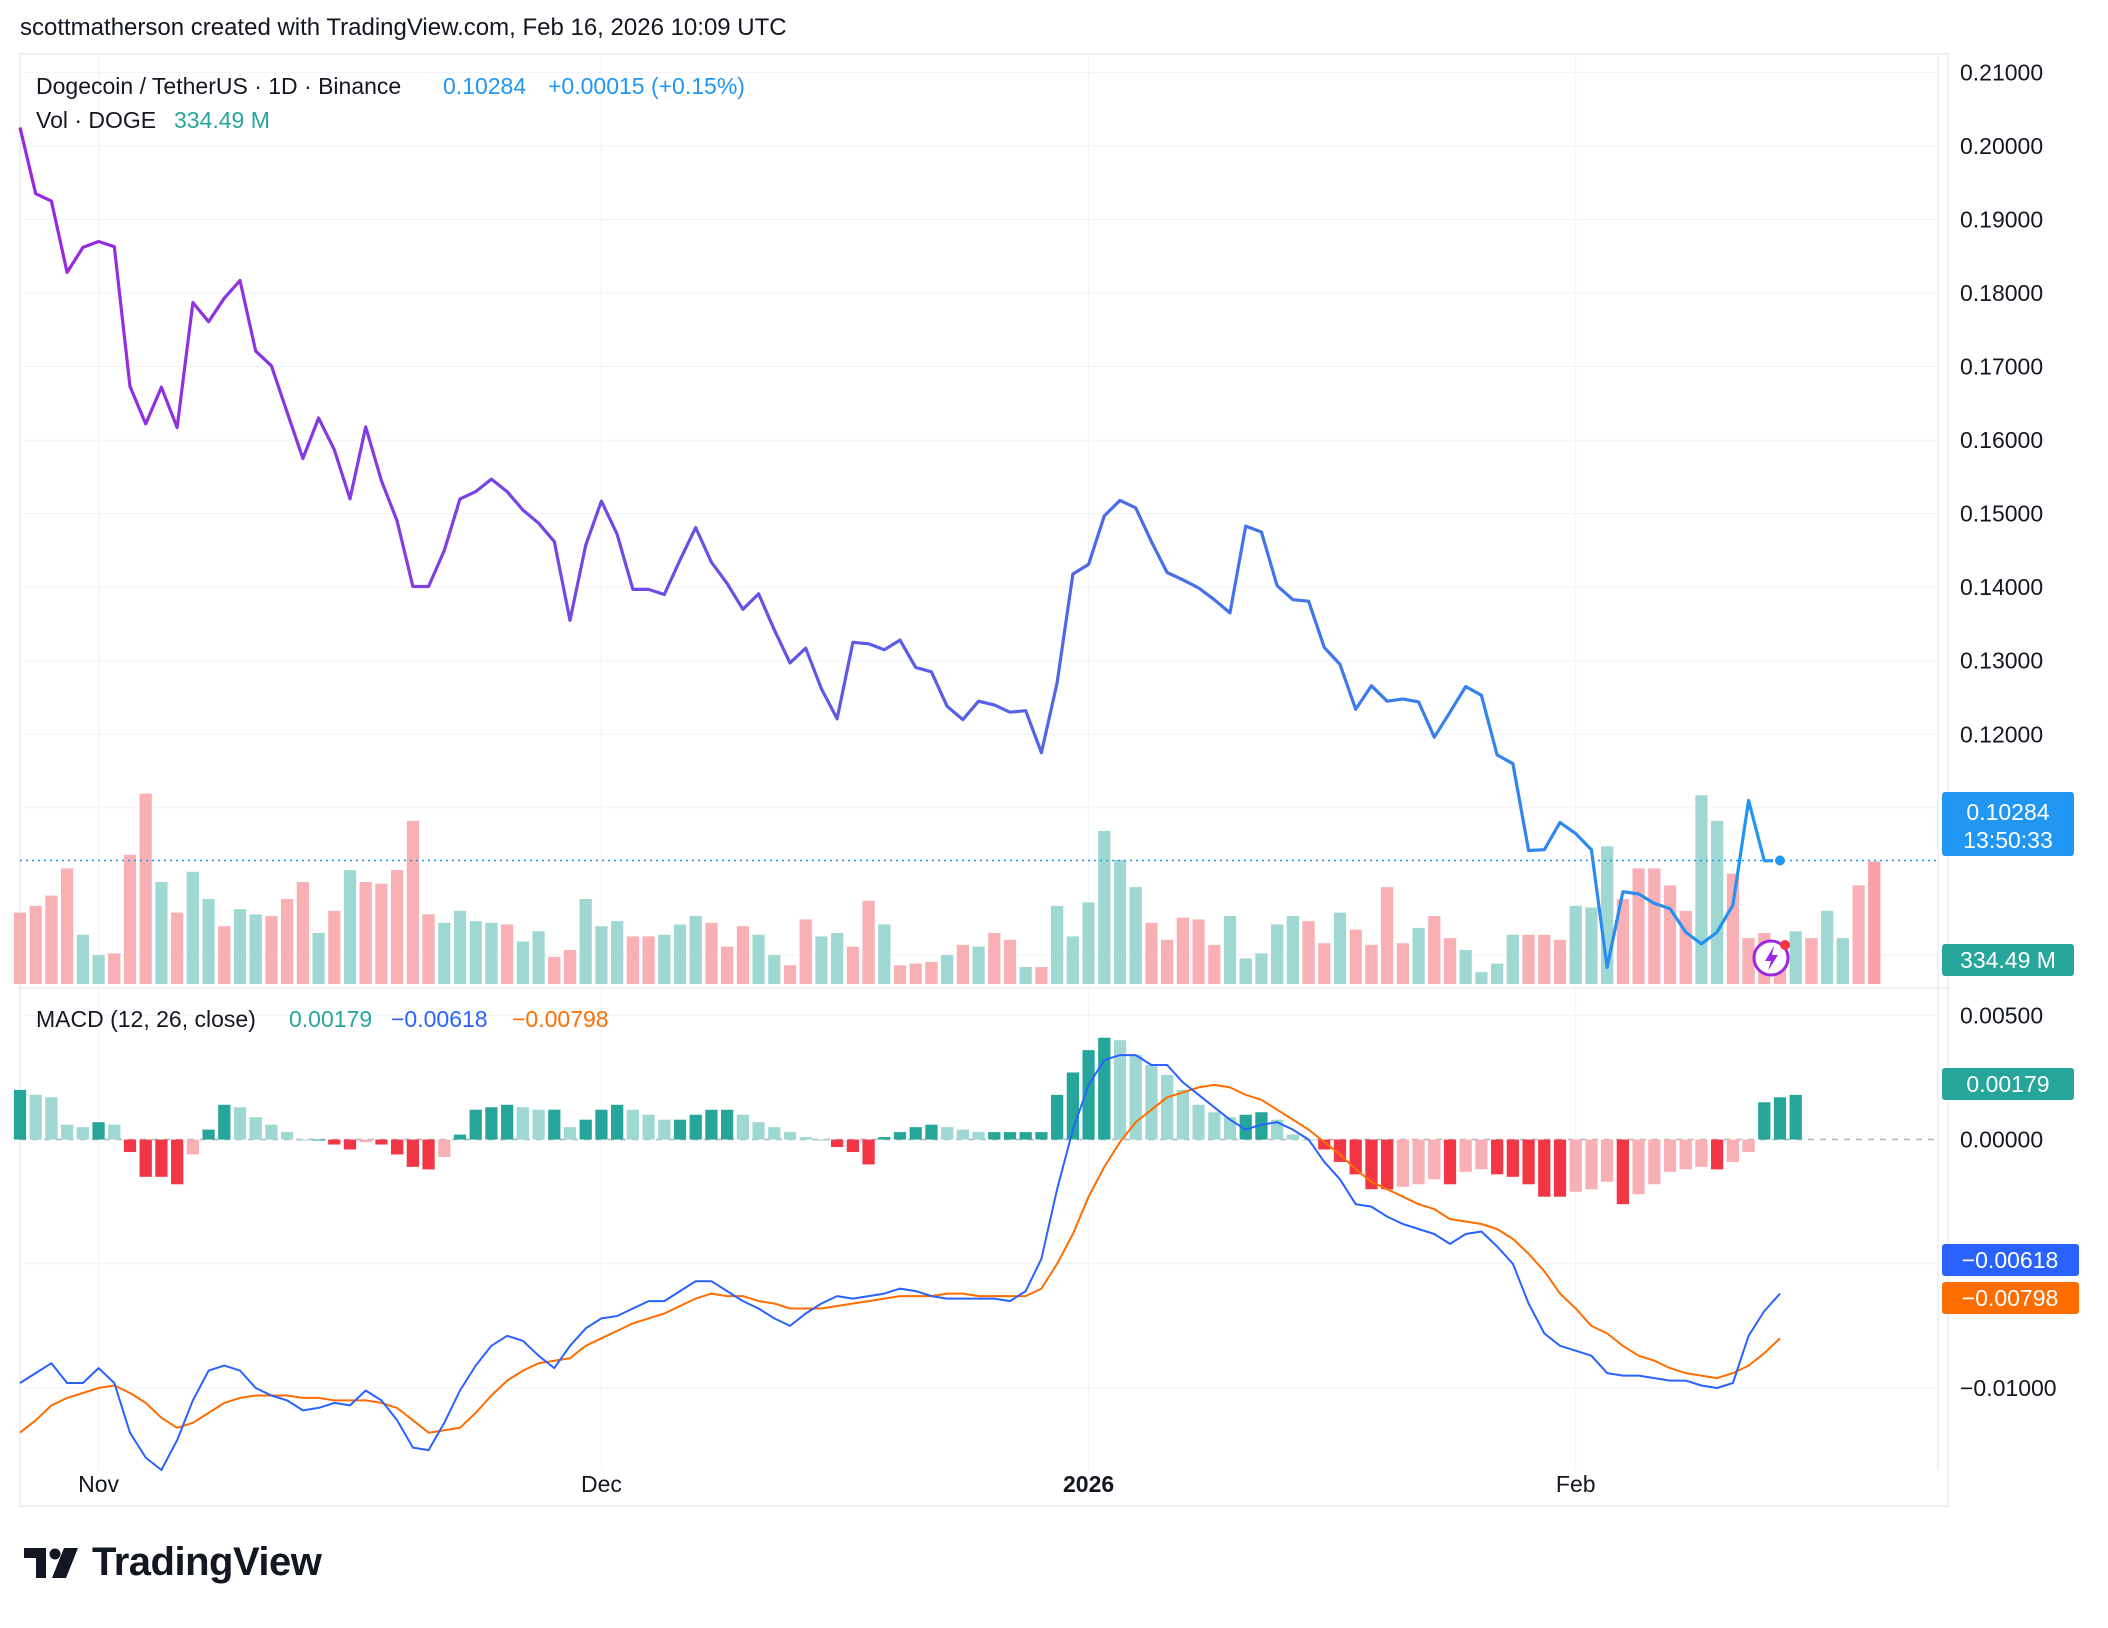 The height and width of the screenshot is (1628, 2108). Describe the element at coordinates (2008, 824) in the screenshot. I see `price-badge: 0.10284 13:50:33` at that location.